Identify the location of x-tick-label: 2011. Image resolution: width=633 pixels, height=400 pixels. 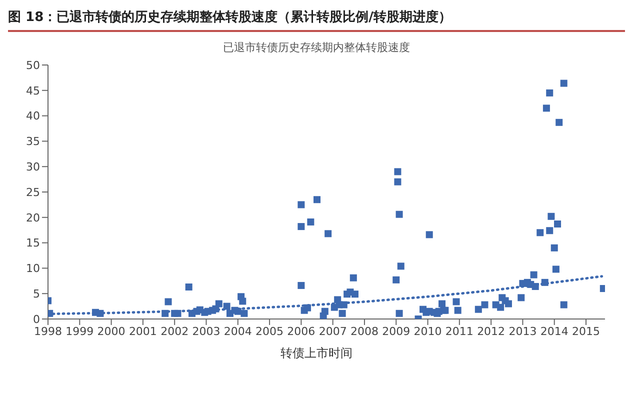
(459, 331).